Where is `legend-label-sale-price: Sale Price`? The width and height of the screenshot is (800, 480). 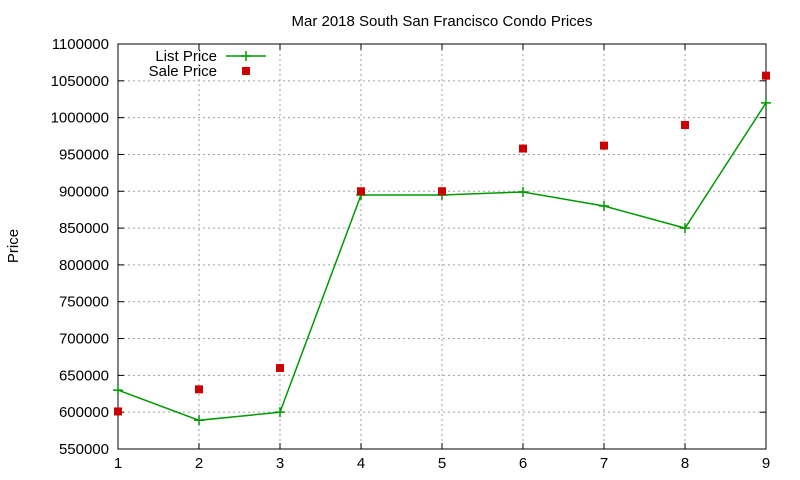
legend-label-sale-price: Sale Price is located at coordinates (183, 71).